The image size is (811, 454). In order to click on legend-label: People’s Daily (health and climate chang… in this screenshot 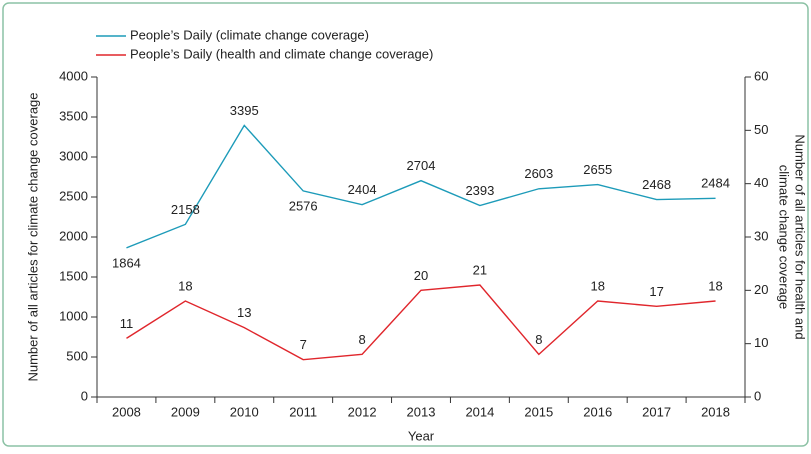, I will do `click(281, 53)`.